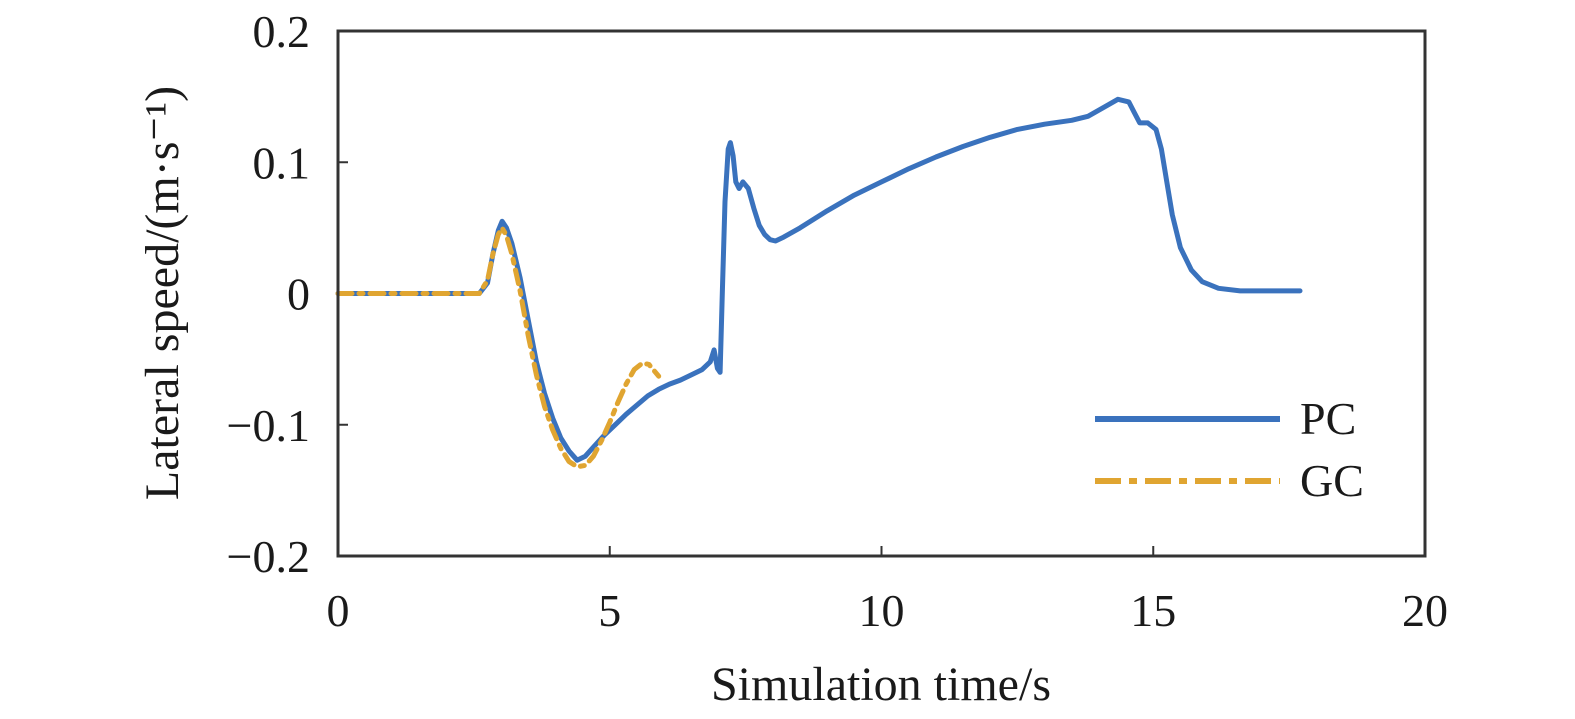 The width and height of the screenshot is (1575, 719). I want to click on y-tick-label: −0.1, so click(268, 425).